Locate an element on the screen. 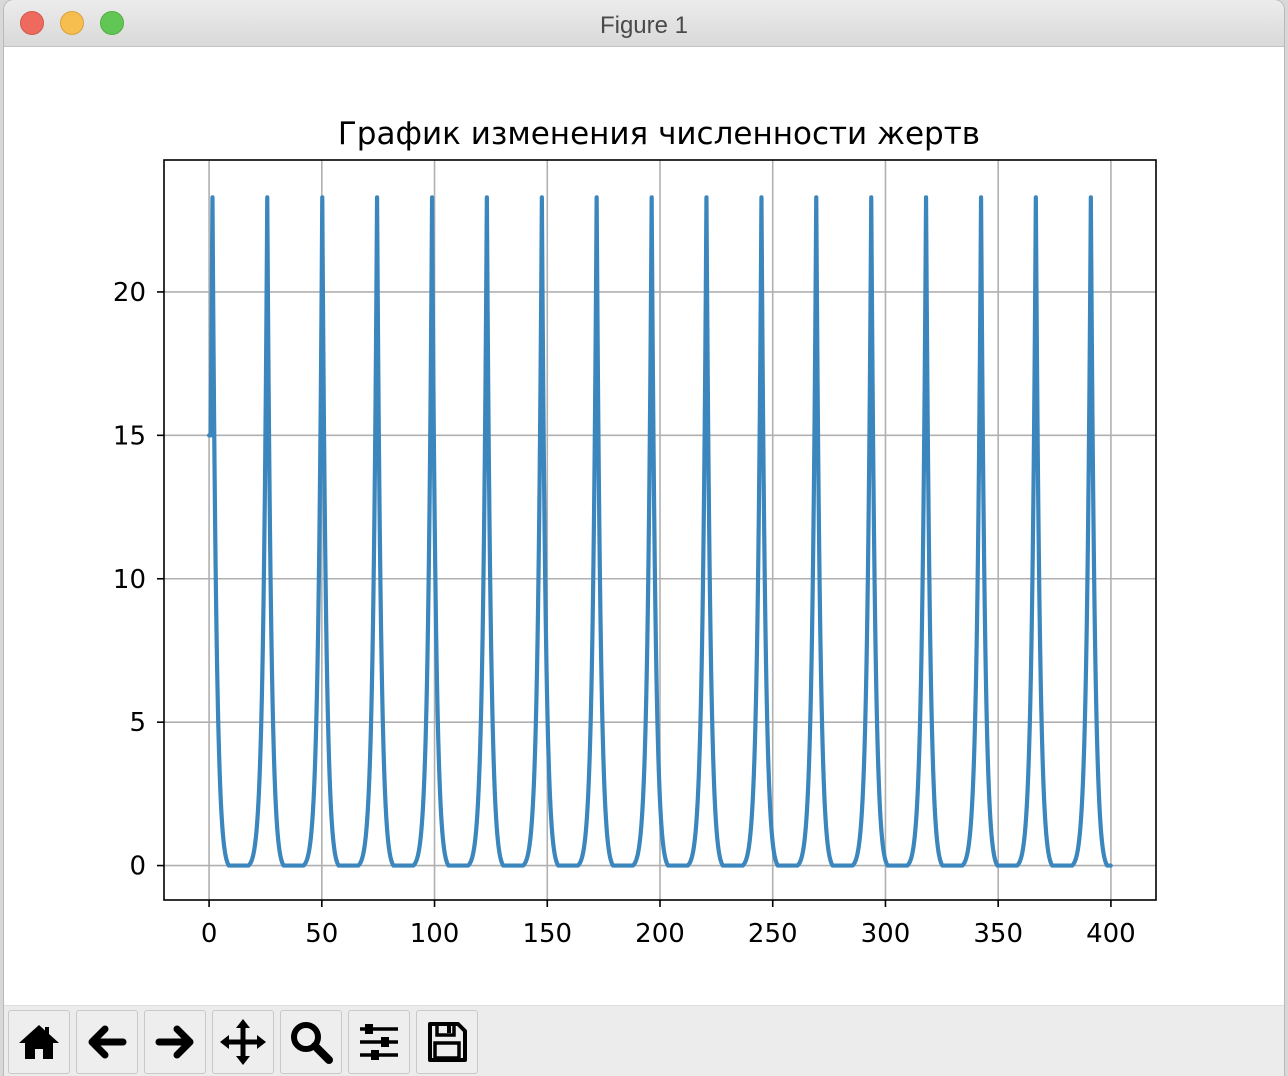 The image size is (1288, 1076). back-button is located at coordinates (107, 1042).